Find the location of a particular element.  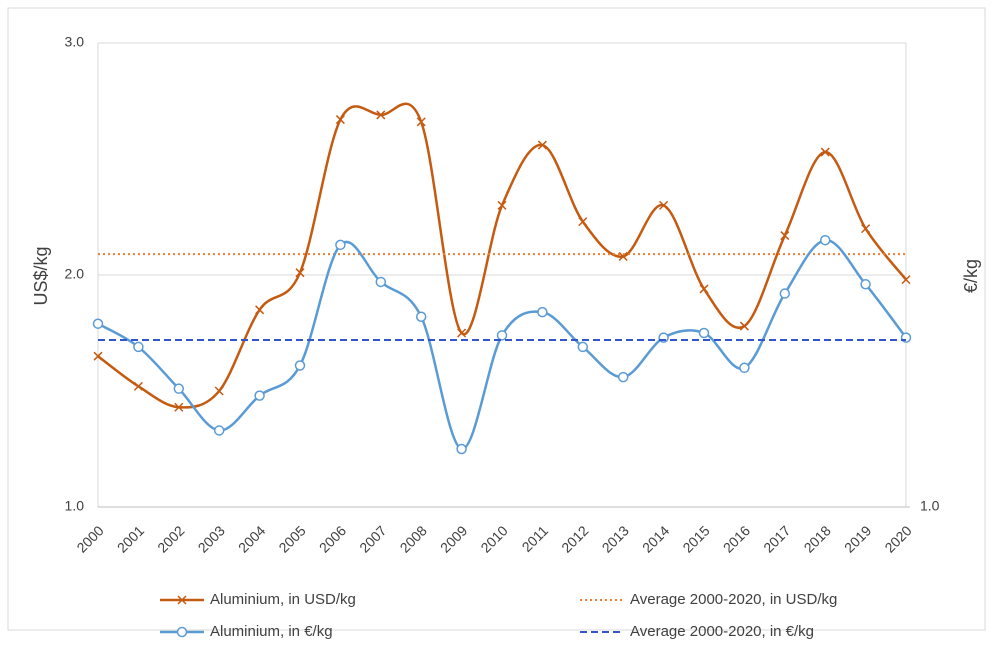

legend-label: Average 2000-2020, in USD/kg is located at coordinates (733, 599).